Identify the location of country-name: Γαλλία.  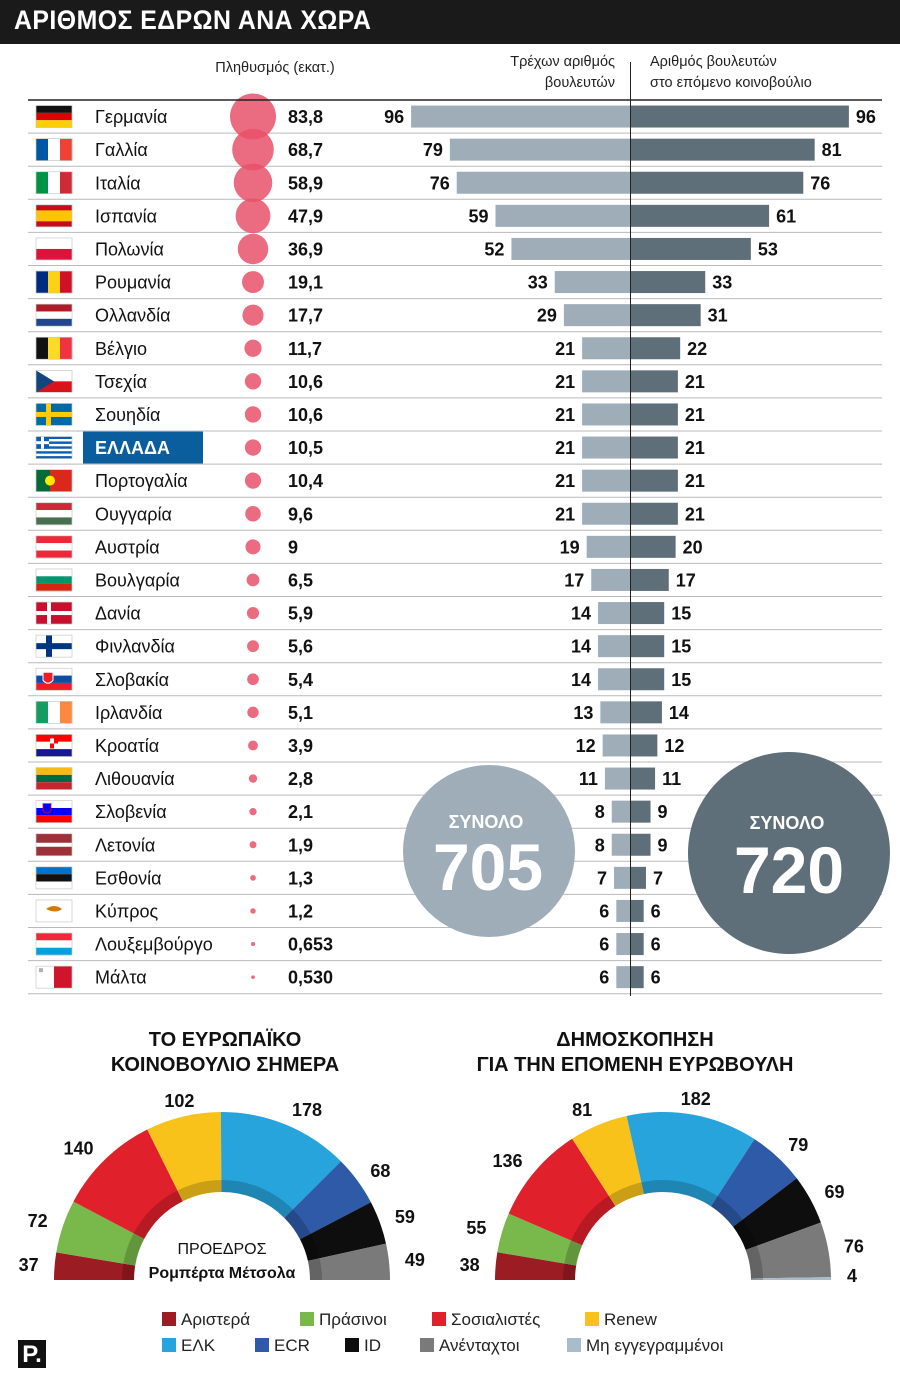
(121, 150).